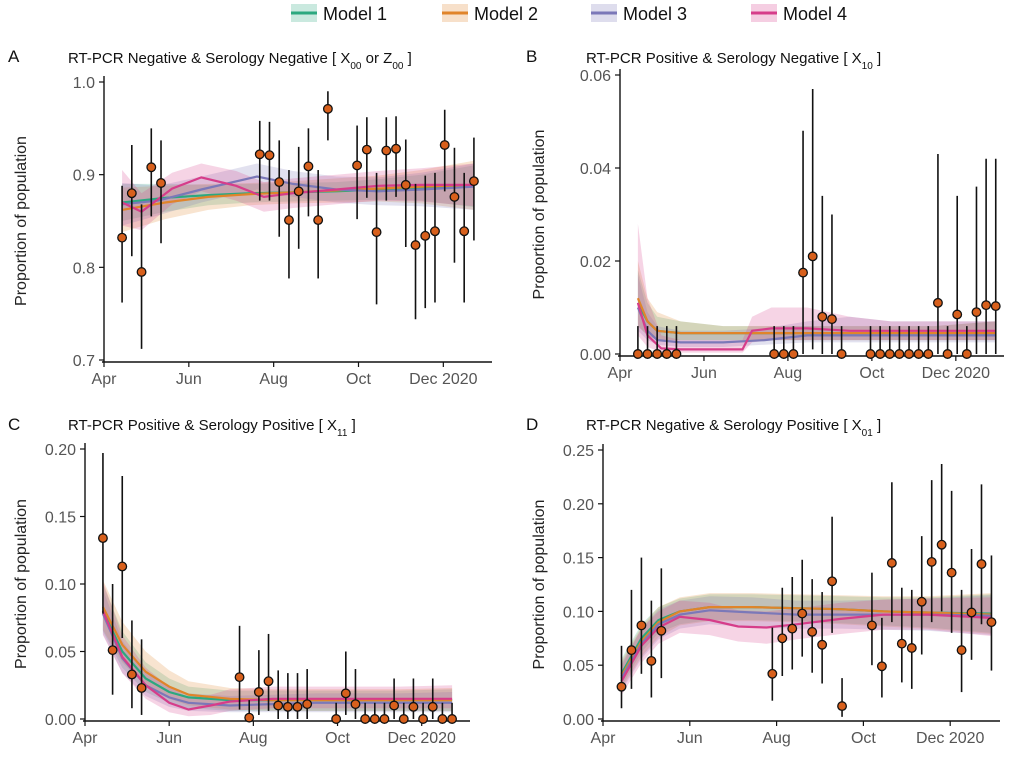 This screenshot has height=761, width=1024. What do you see at coordinates (595, 262) in the screenshot?
I see `y-tick-label: 0.02` at bounding box center [595, 262].